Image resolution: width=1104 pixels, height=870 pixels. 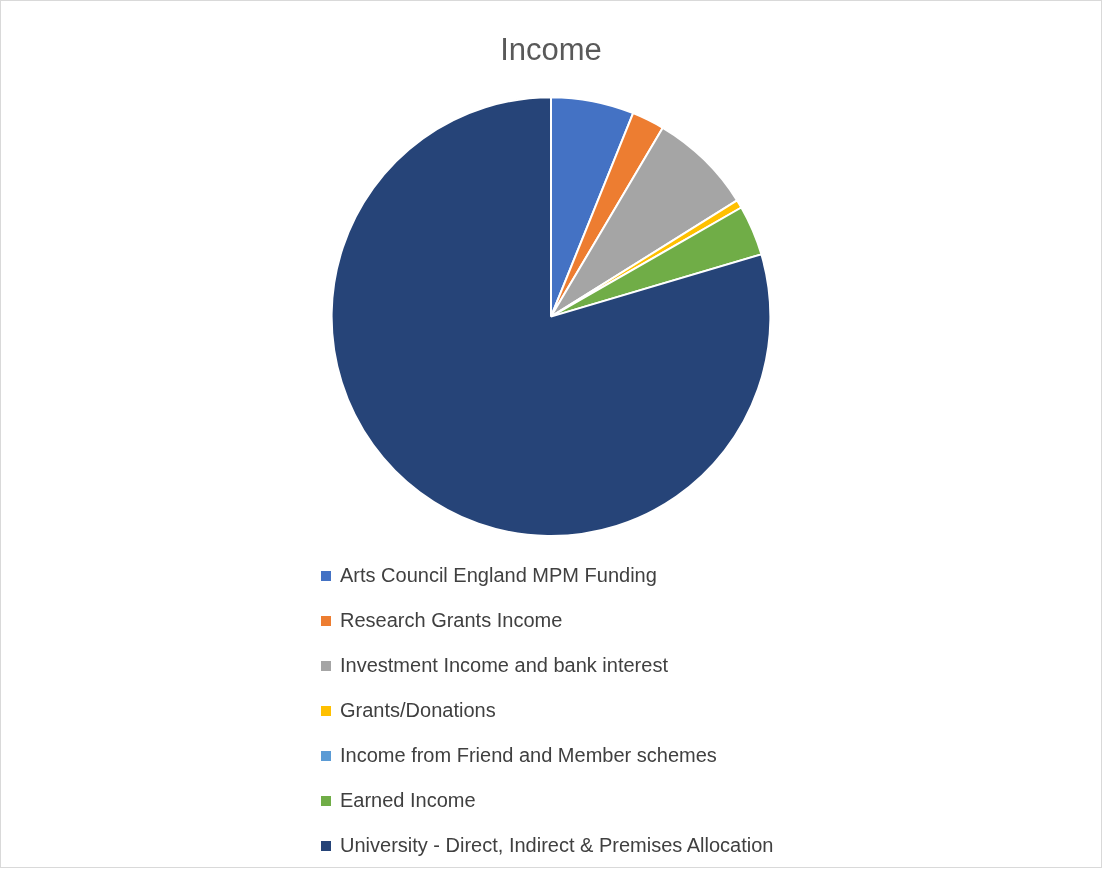 I want to click on legend-label: Research Grants Income, so click(x=451, y=620).